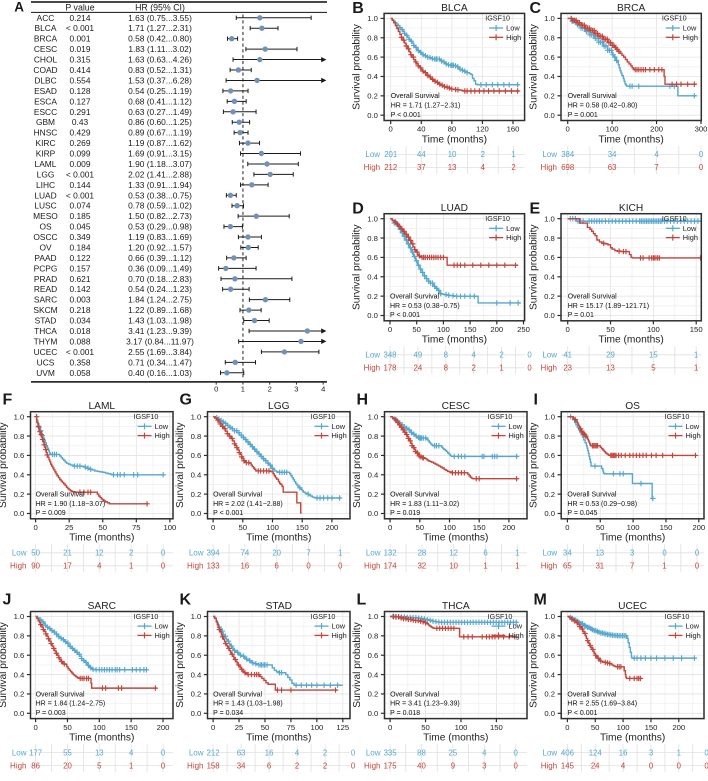 This screenshot has height=781, width=708. What do you see at coordinates (45, 289) in the screenshot?
I see `svg-text: READ` at bounding box center [45, 289].